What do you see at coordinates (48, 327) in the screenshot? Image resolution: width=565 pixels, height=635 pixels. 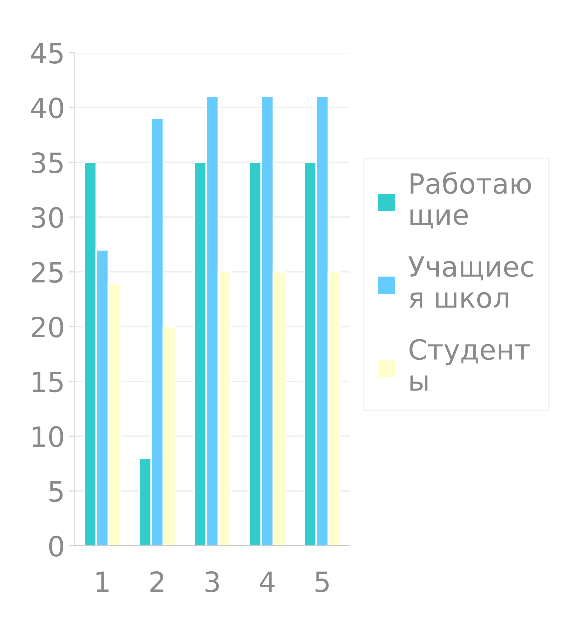 I see `y-tick-label: 20` at bounding box center [48, 327].